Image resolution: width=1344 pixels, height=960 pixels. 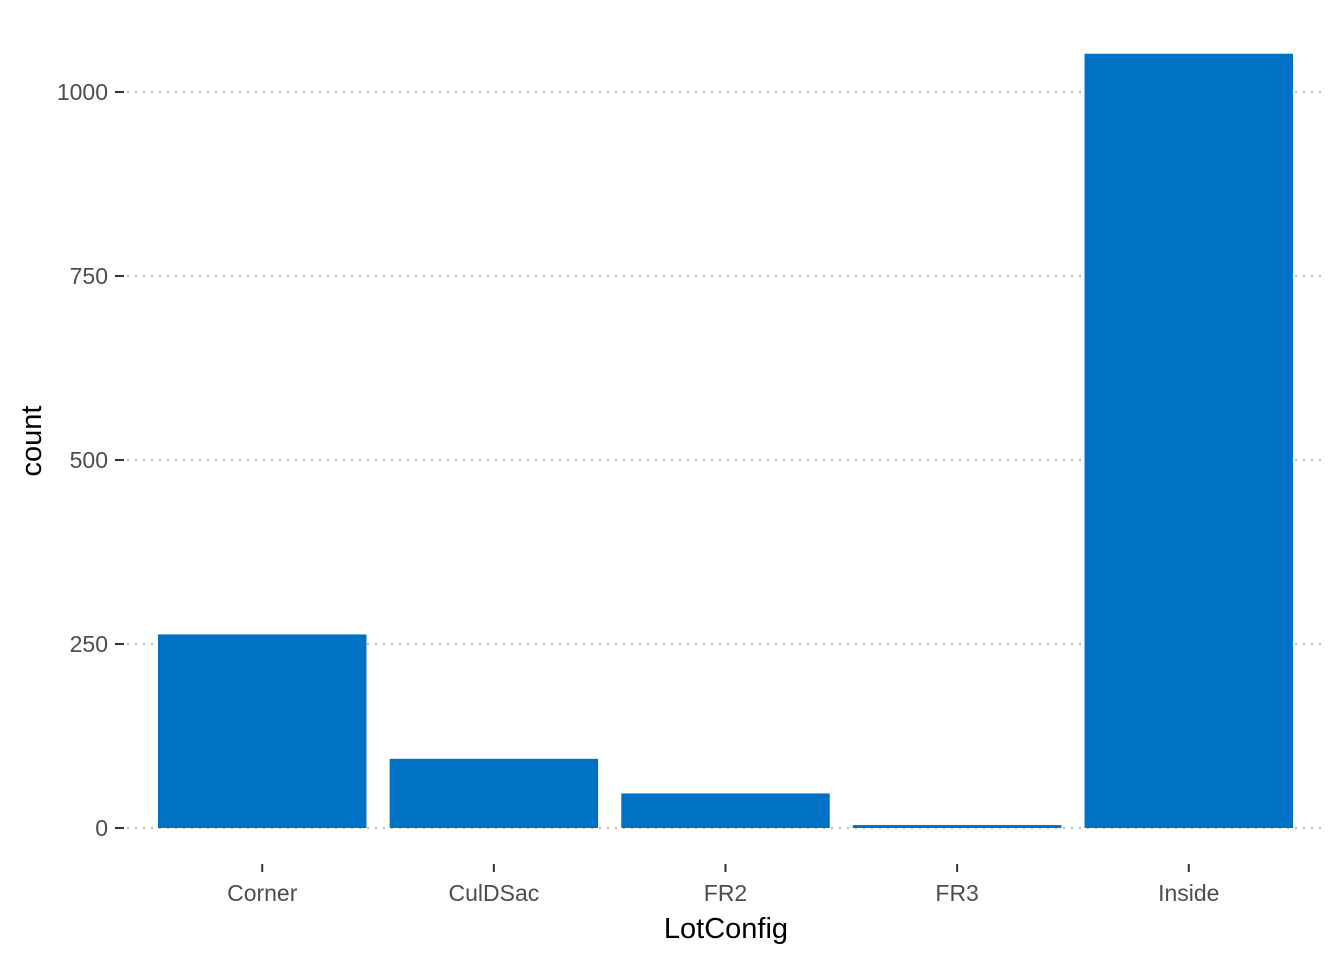 What do you see at coordinates (1188, 893) in the screenshot?
I see `x-tick-label: Inside` at bounding box center [1188, 893].